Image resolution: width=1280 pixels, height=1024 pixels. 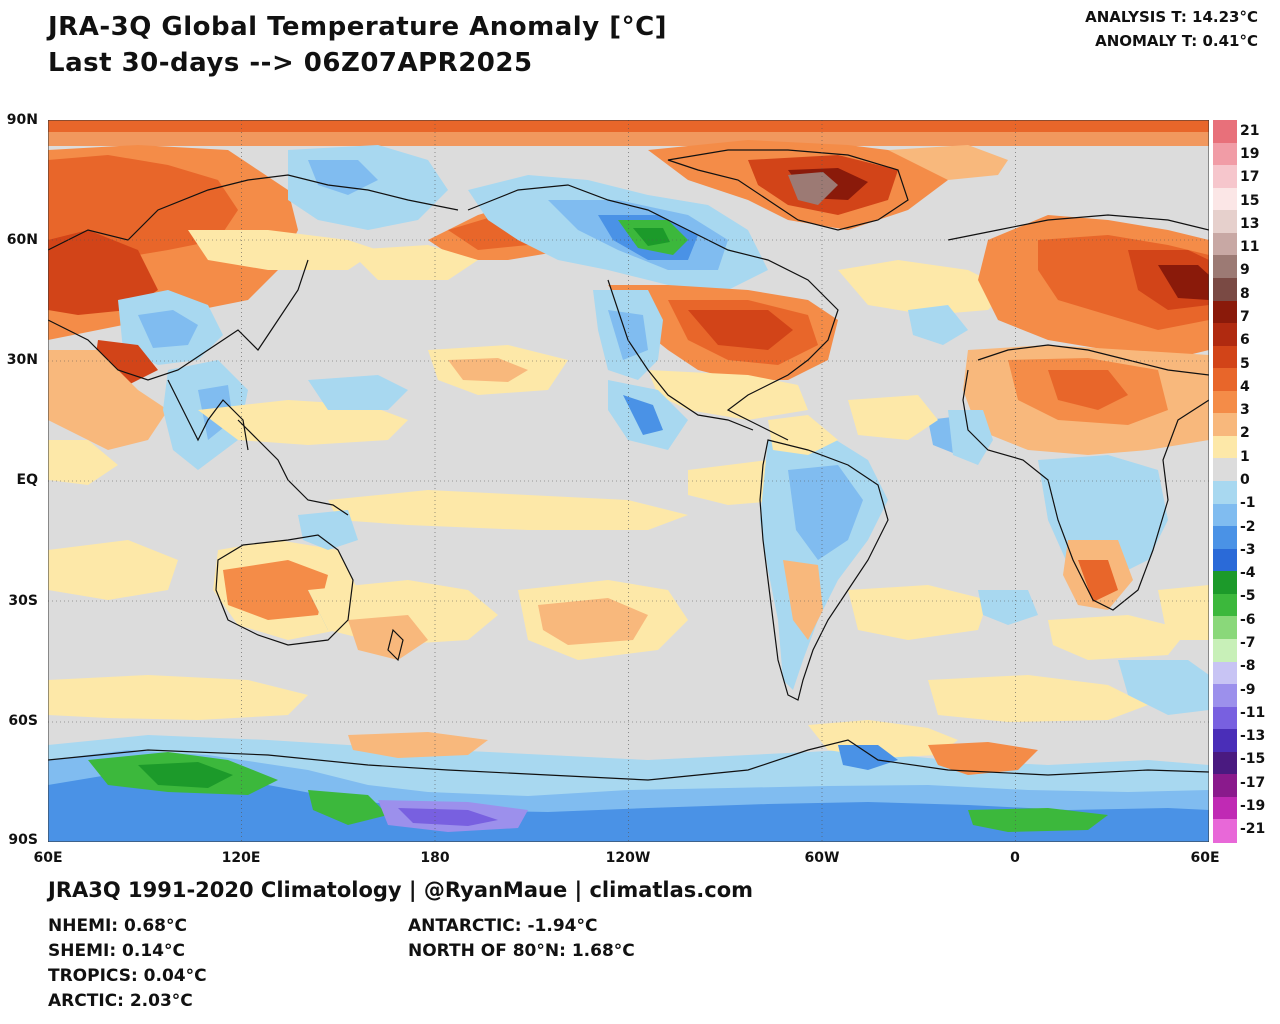 What do you see at coordinates (1245, 410) in the screenshot?
I see `legend-label: 3` at bounding box center [1245, 410].